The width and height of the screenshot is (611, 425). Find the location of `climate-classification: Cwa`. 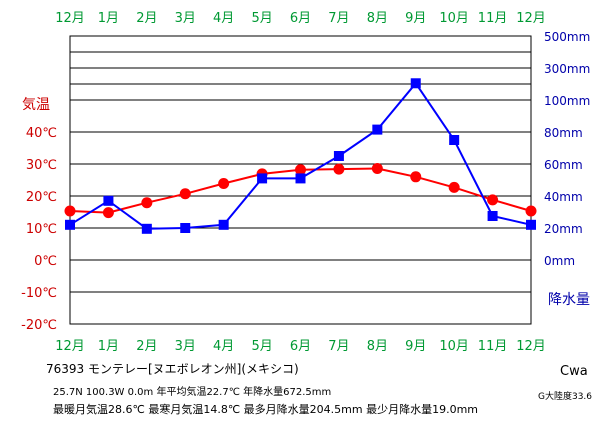

climate-classification: Cwa is located at coordinates (574, 371).